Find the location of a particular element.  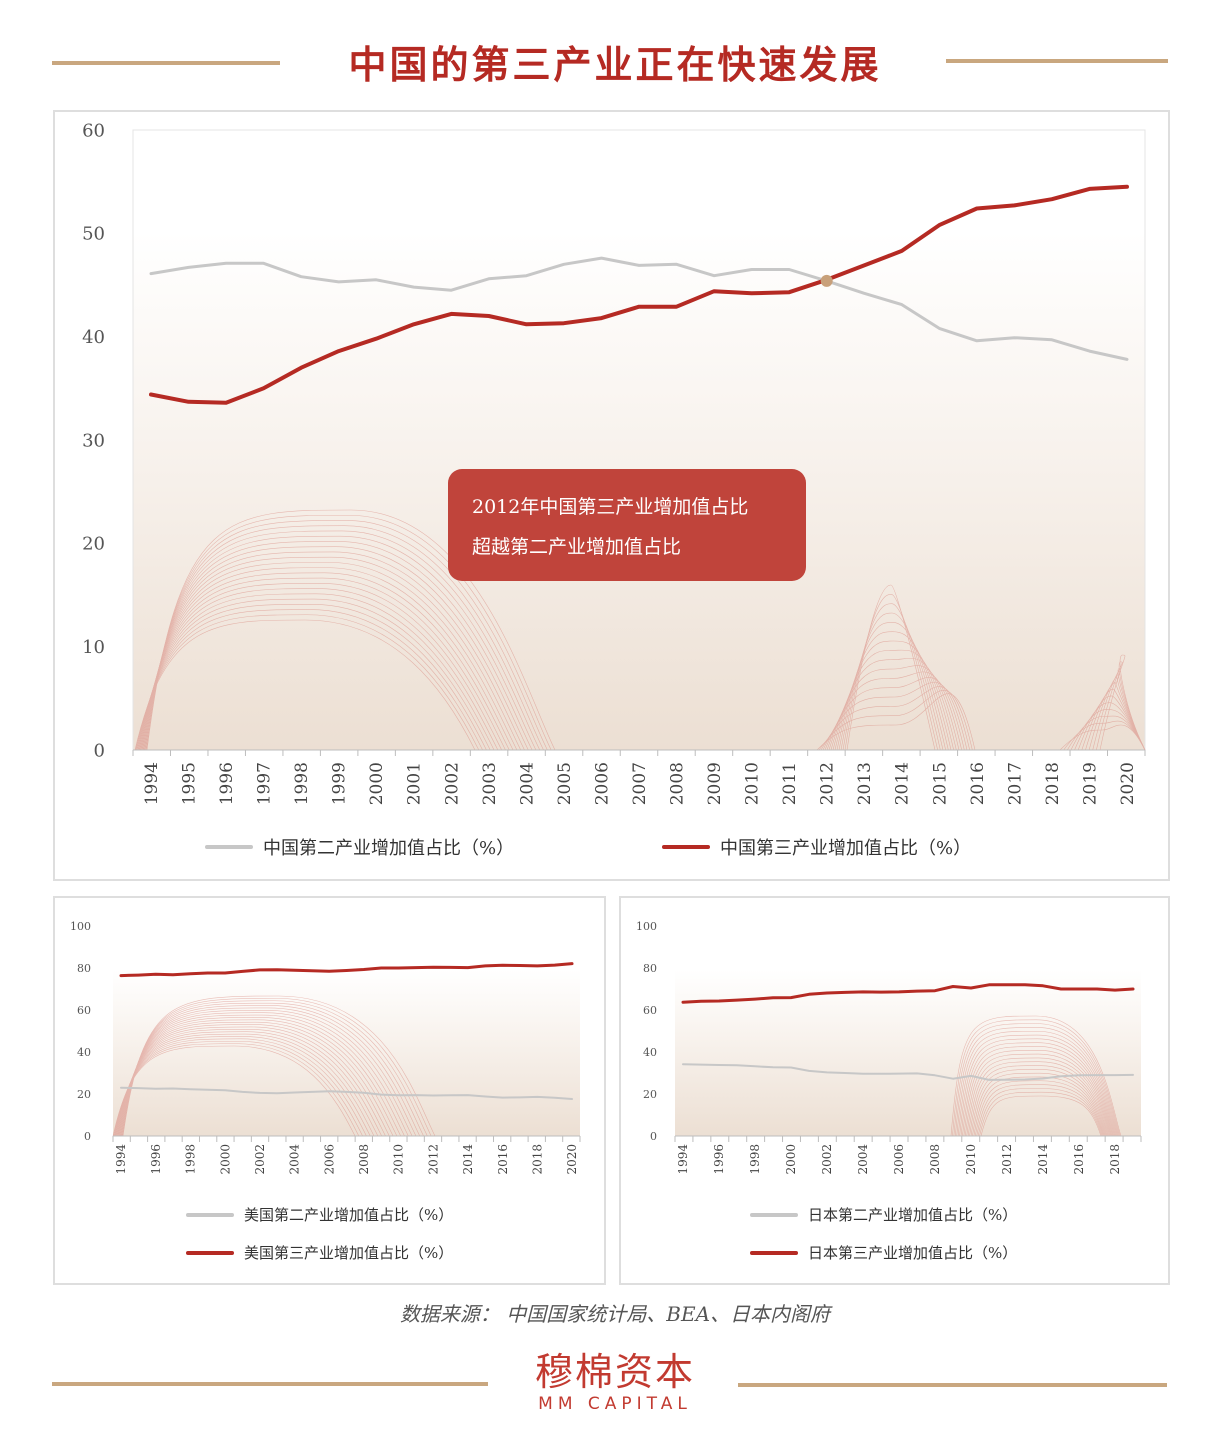

tertiary-industry-line is located at coordinates (908, 993).